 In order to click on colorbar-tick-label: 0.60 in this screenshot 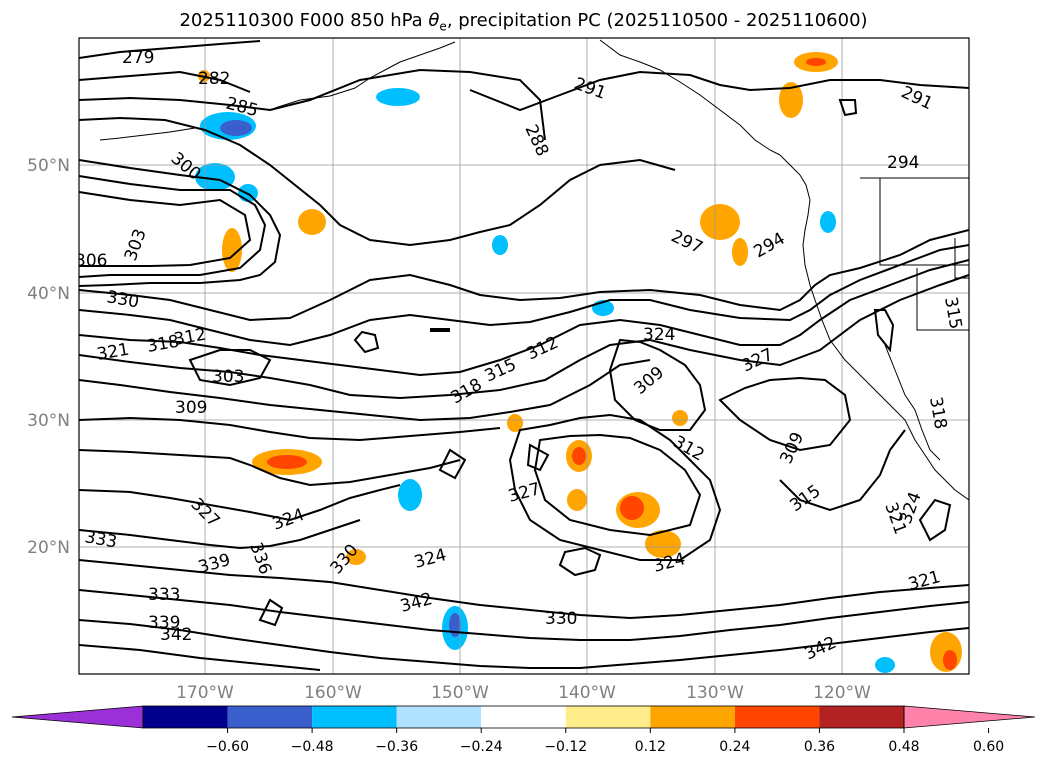, I will do `click(988, 747)`.